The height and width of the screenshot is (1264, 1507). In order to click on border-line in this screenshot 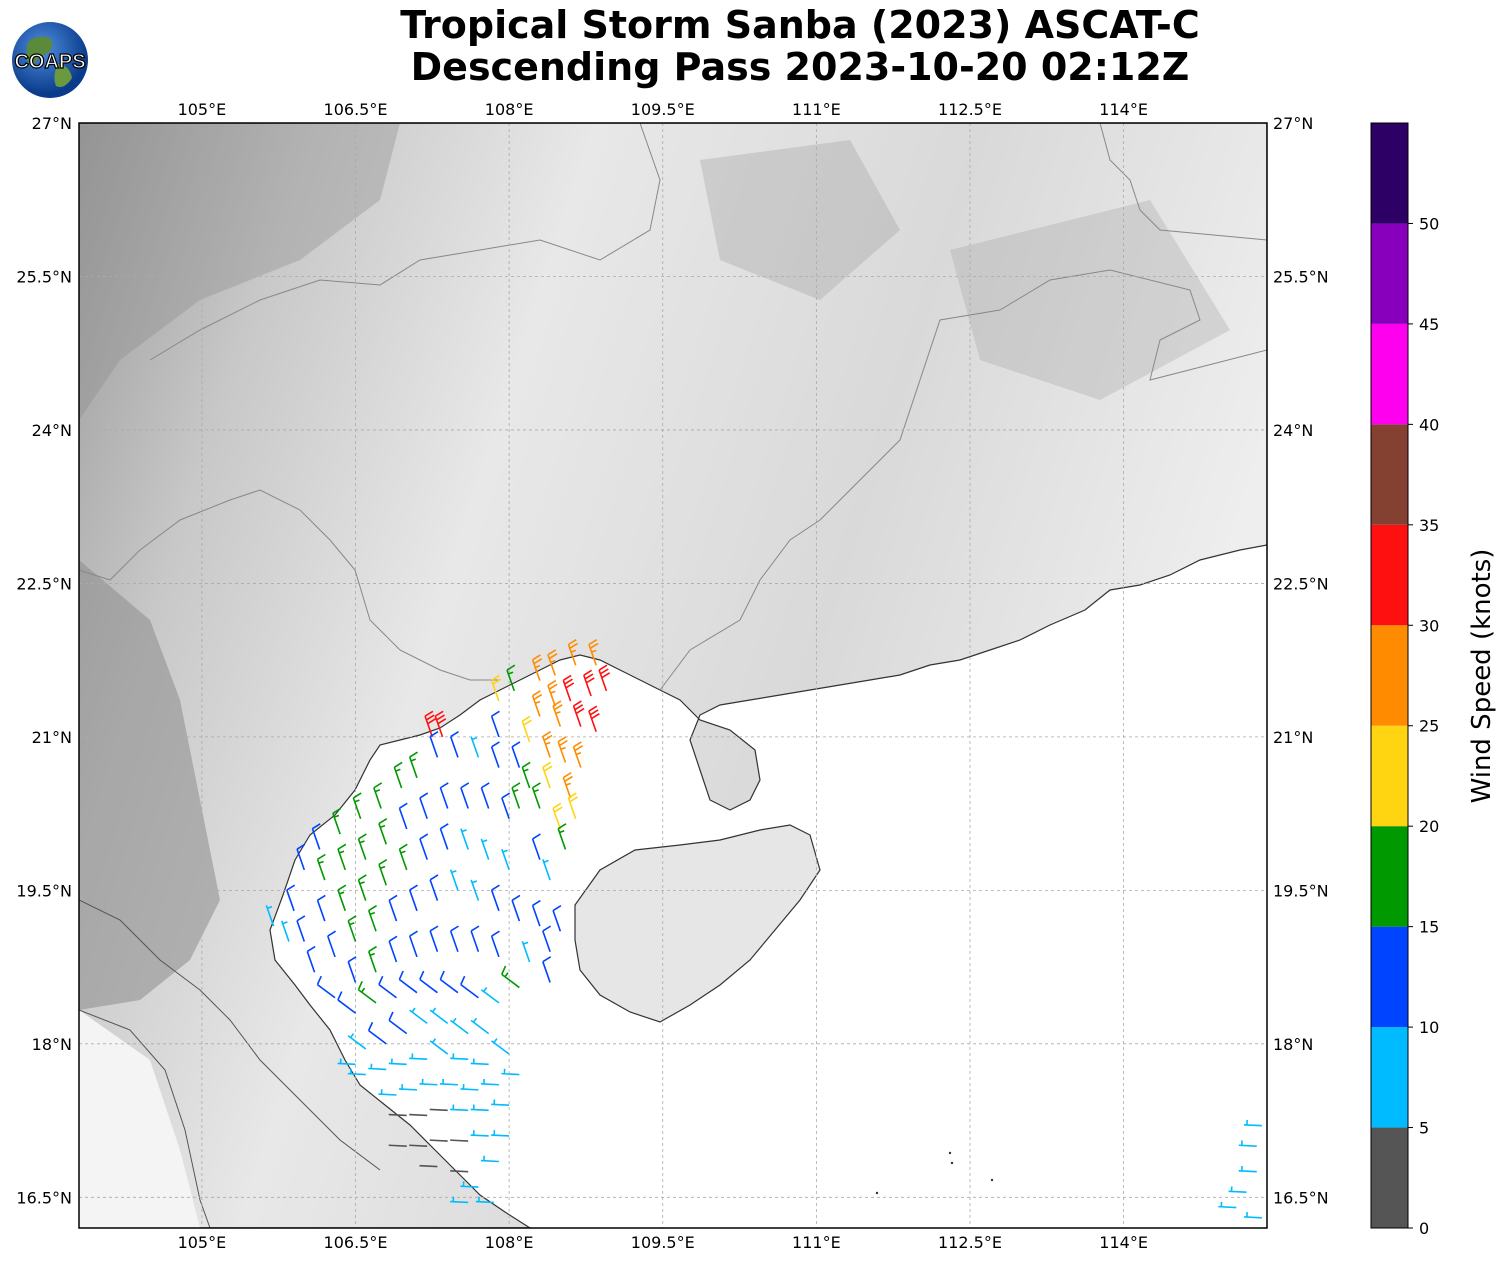, I will do `click(289, 585)`.